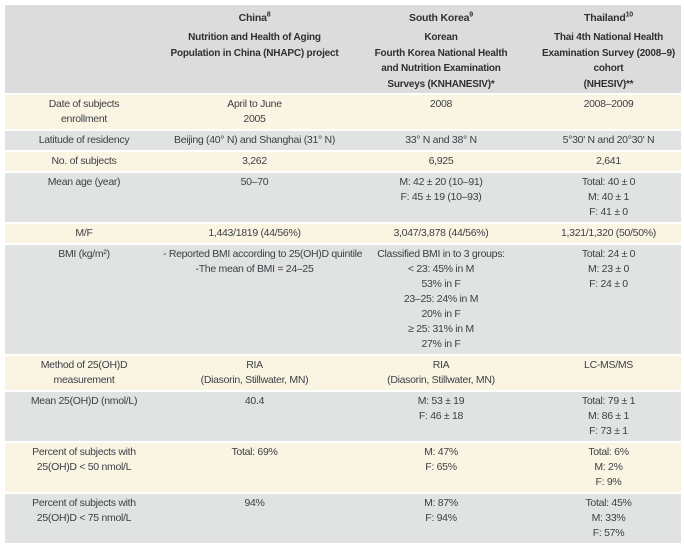  Describe the element at coordinates (441, 53) in the screenshot. I see `survey-subtitle-line: Fourth Korea National Health` at that location.